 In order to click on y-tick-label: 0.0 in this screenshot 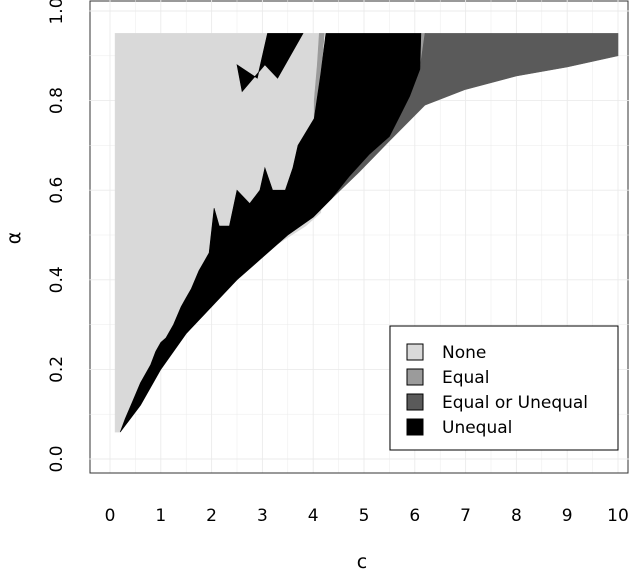, I will do `click(57, 458)`.